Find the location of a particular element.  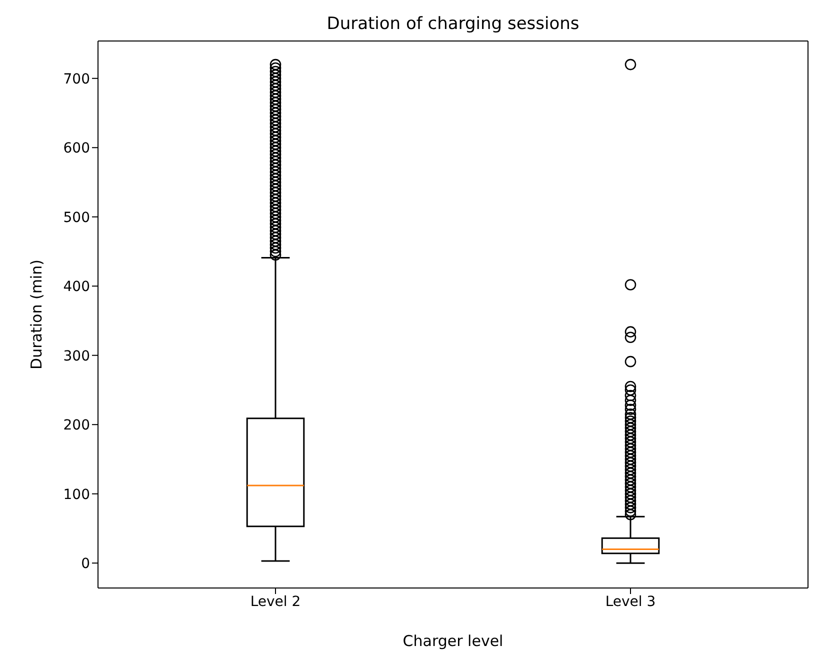

x-tick-label: Level 2 is located at coordinates (275, 602).